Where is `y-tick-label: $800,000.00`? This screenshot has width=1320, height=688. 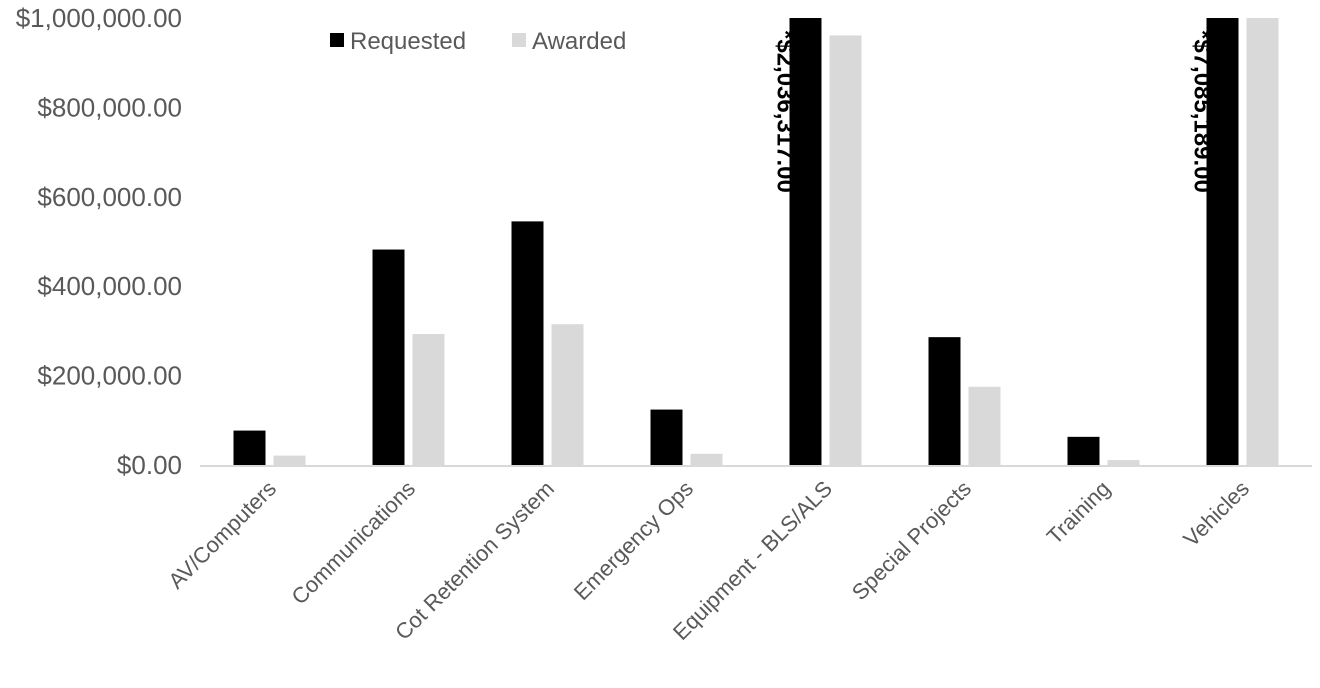
y-tick-label: $800,000.00 is located at coordinates (109, 107).